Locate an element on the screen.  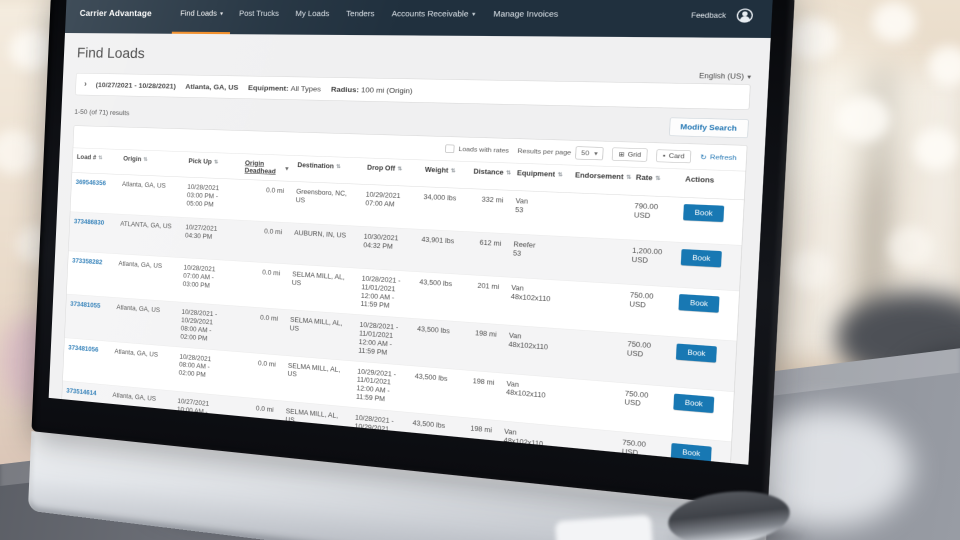
cell-load-number: 373481056 is located at coordinates (83, 348).